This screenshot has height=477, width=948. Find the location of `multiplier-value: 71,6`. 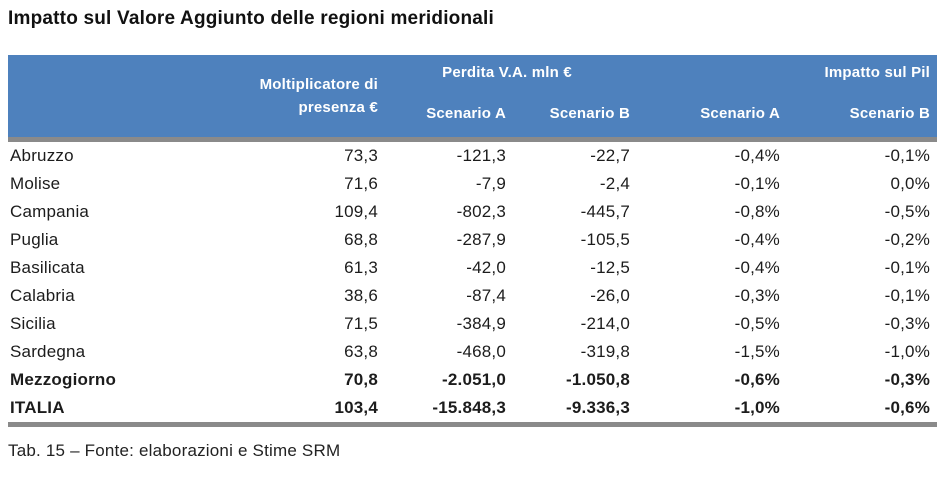

multiplier-value: 71,6 is located at coordinates (288, 184).